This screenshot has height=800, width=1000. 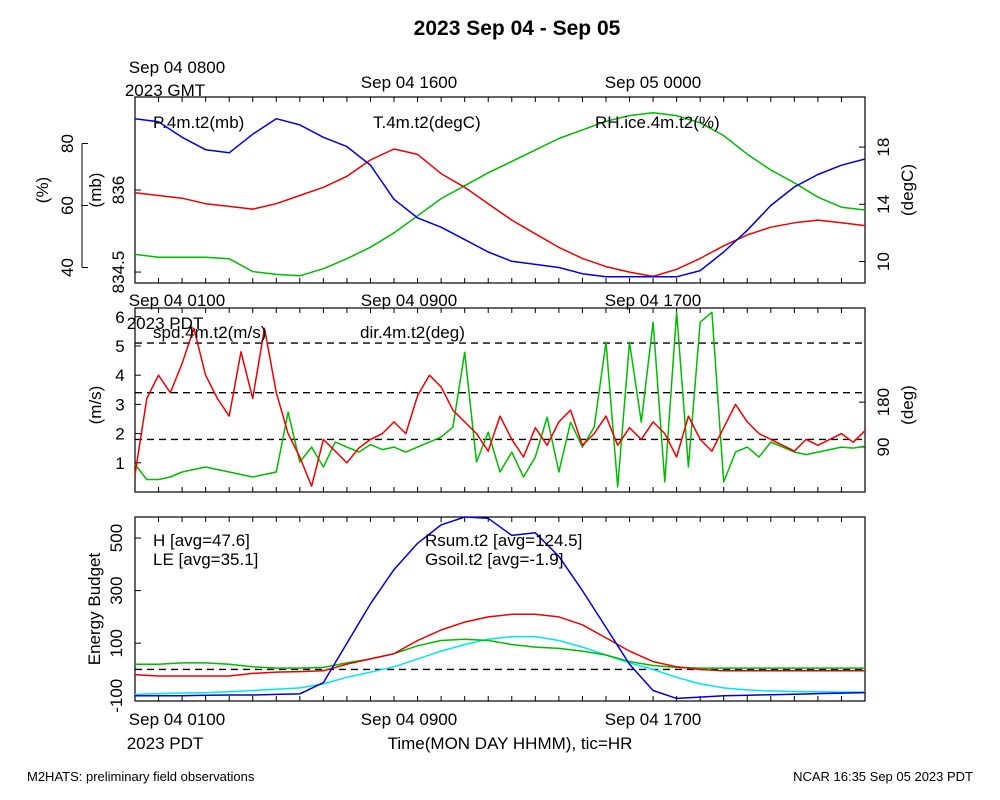 I want to click on x-axis-label: Time(MON DAY HHMM), tic=HR, so click(x=510, y=743).